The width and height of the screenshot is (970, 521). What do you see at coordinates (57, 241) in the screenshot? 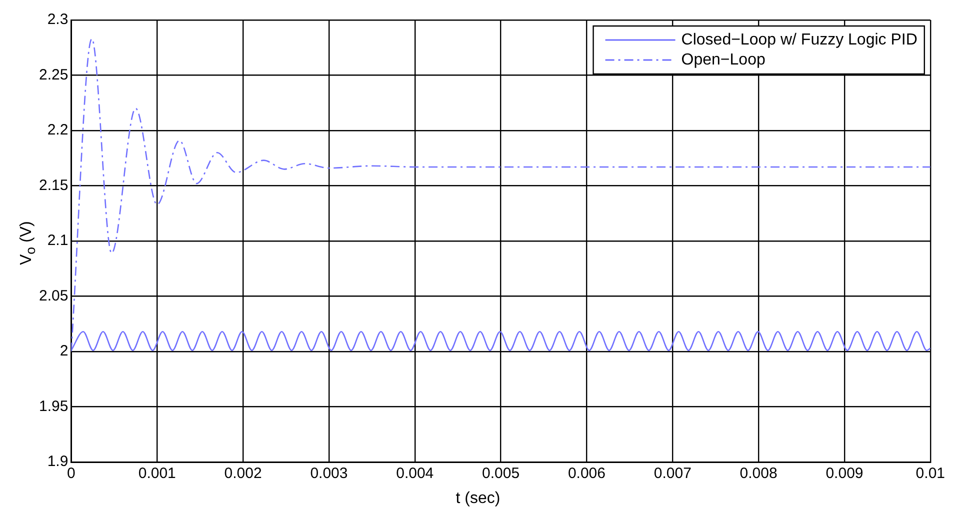
I see `y-tick-label: 2.1` at bounding box center [57, 241].